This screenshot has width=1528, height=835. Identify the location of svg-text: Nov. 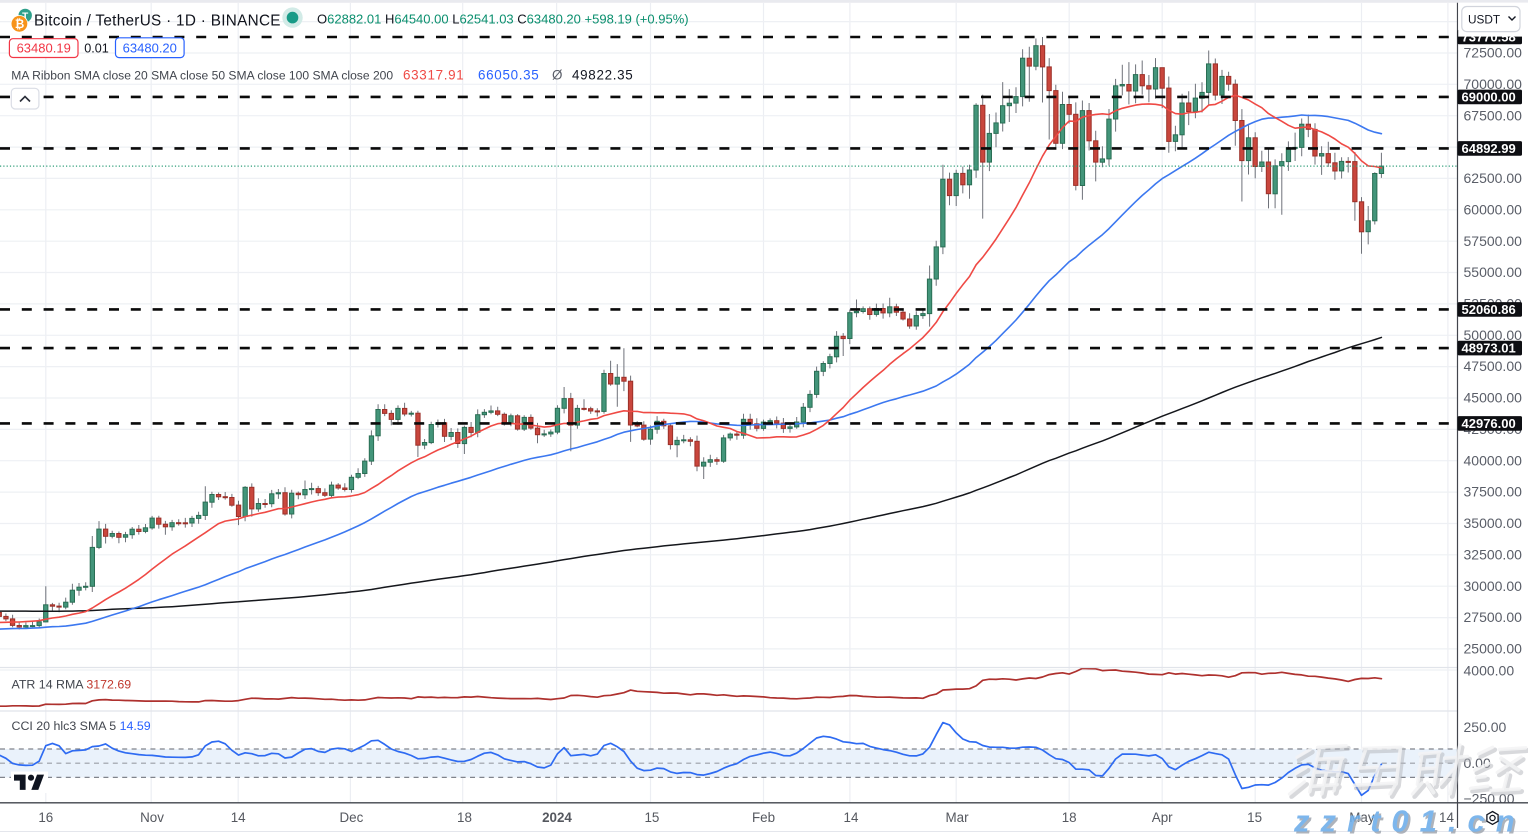
(152, 817).